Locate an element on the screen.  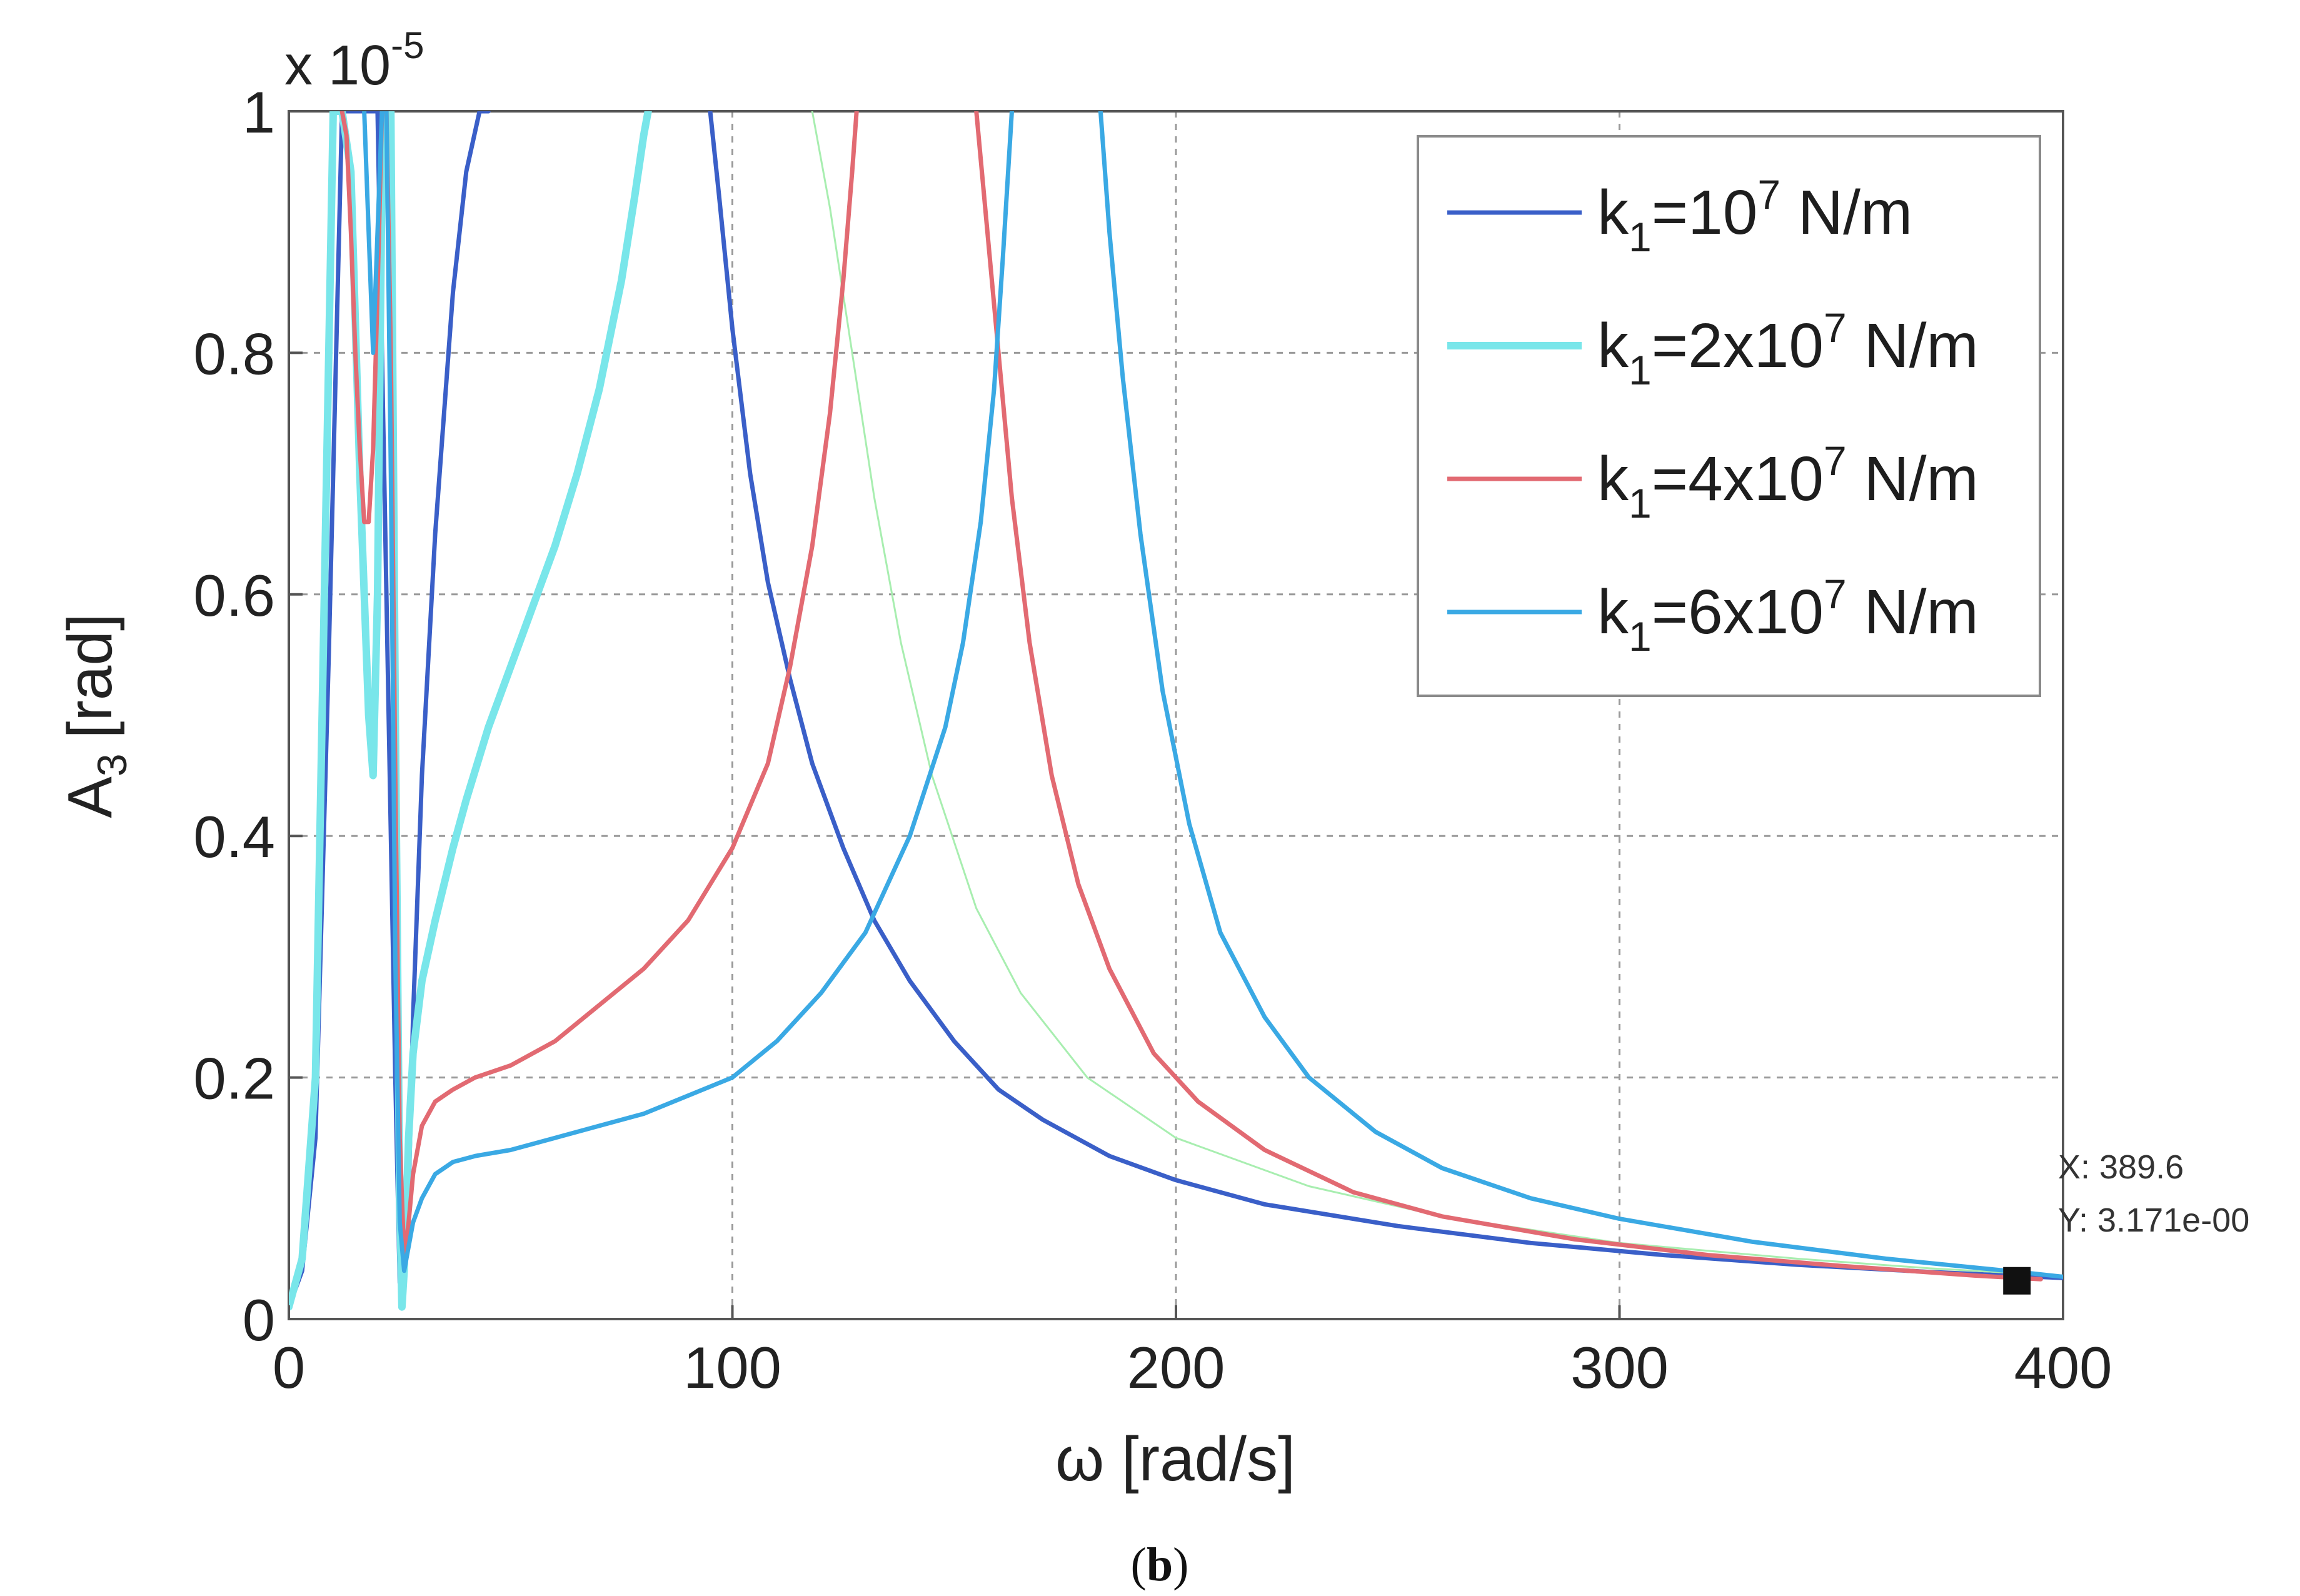
y-exponent-label: x 10-5 is located at coordinates (354, 60).